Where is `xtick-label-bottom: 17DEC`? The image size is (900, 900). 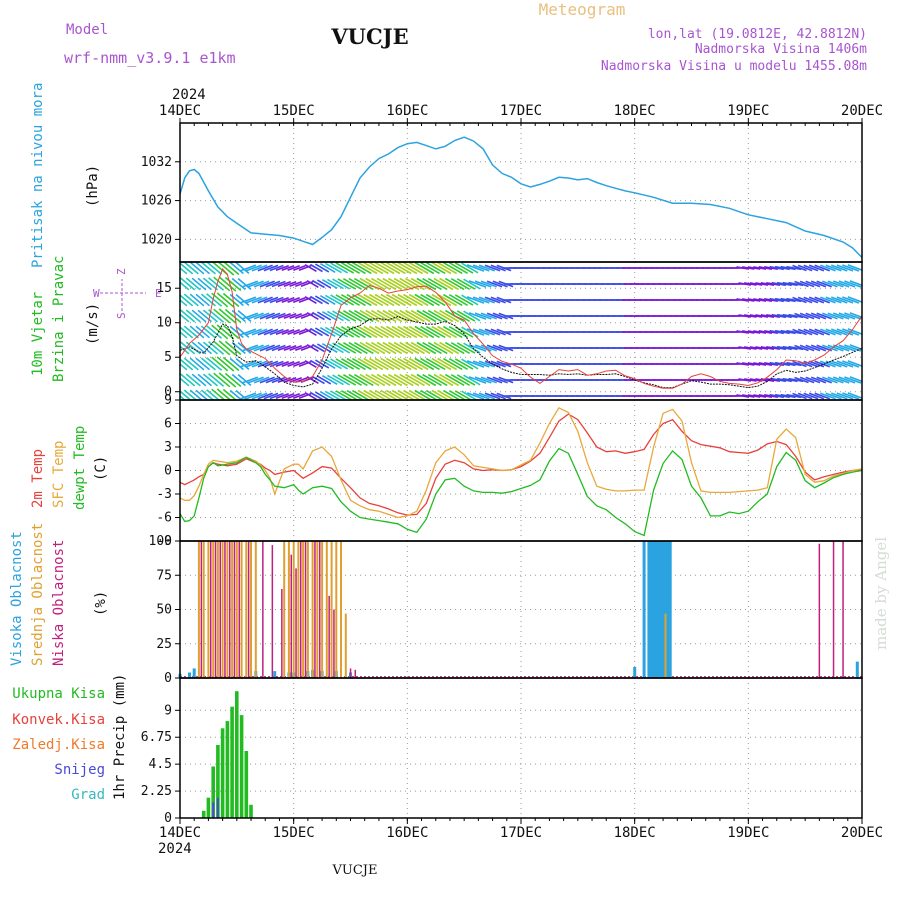 xtick-label-bottom: 17DEC is located at coordinates (521, 833).